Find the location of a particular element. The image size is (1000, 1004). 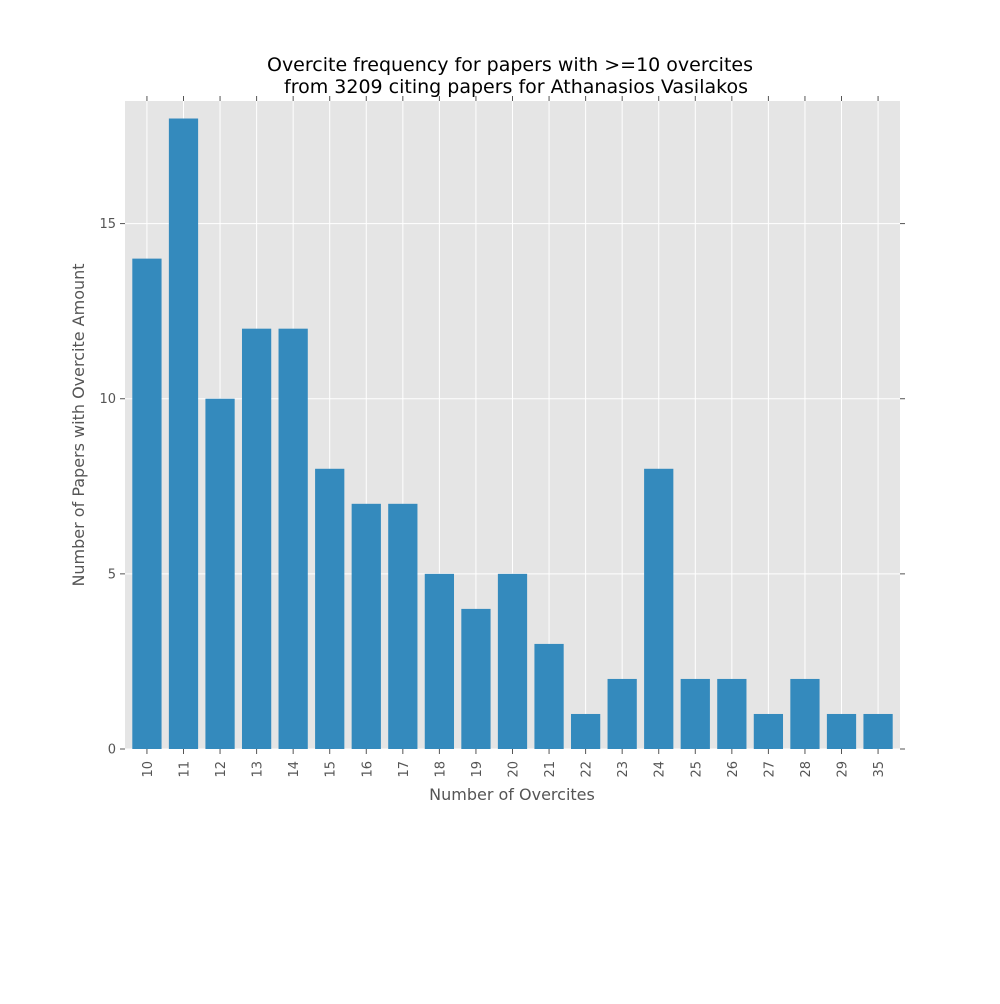

x-tick-label: 13 is located at coordinates (258, 769).